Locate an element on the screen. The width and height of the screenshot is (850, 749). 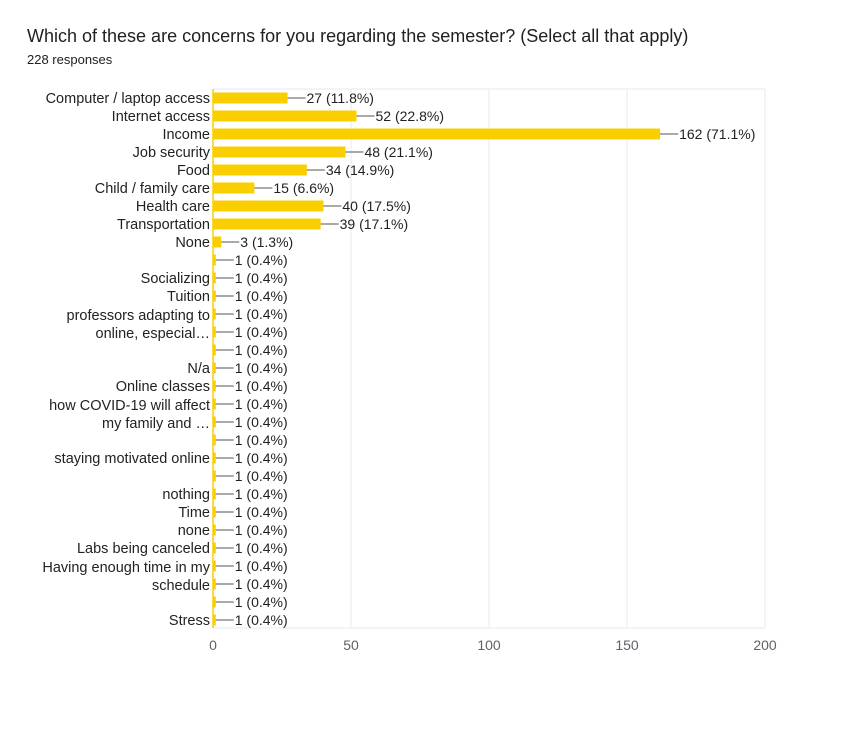
data-label: 48 (21.1%) is located at coordinates (398, 152).